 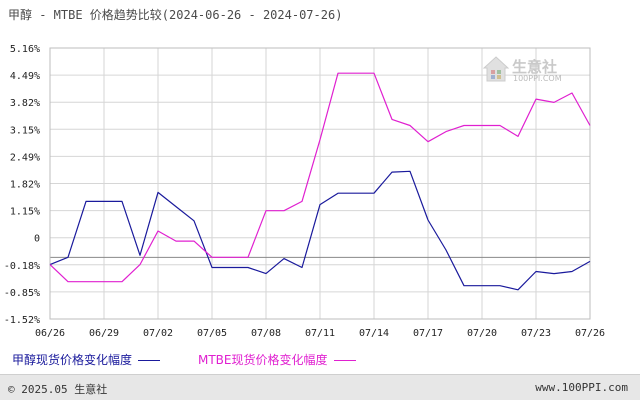 I want to click on x-tick-label: 07/14, so click(x=374, y=333).